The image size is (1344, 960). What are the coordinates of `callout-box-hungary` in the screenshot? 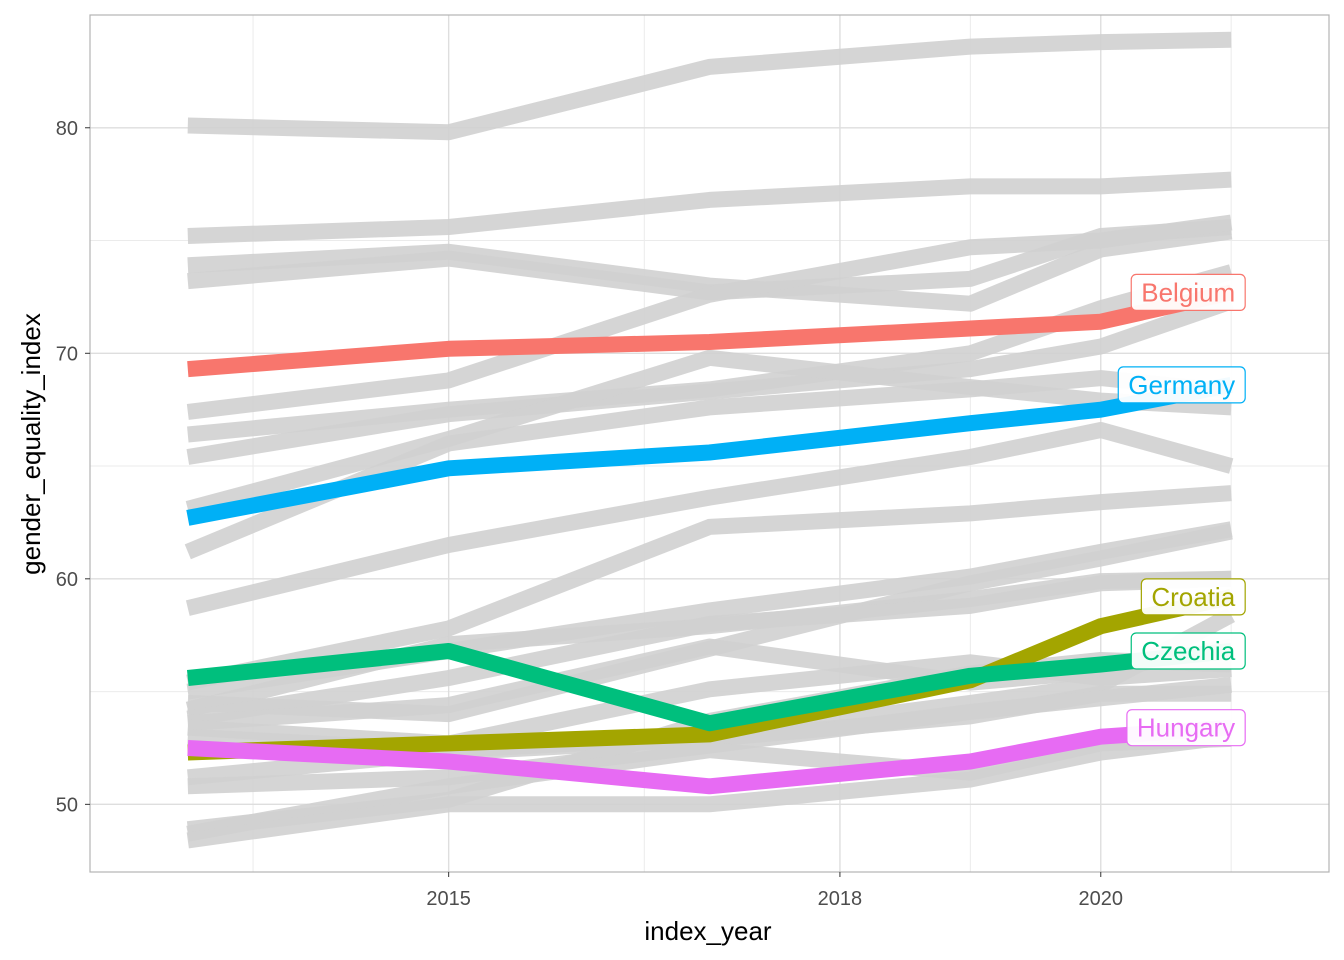 It's located at (1186, 728).